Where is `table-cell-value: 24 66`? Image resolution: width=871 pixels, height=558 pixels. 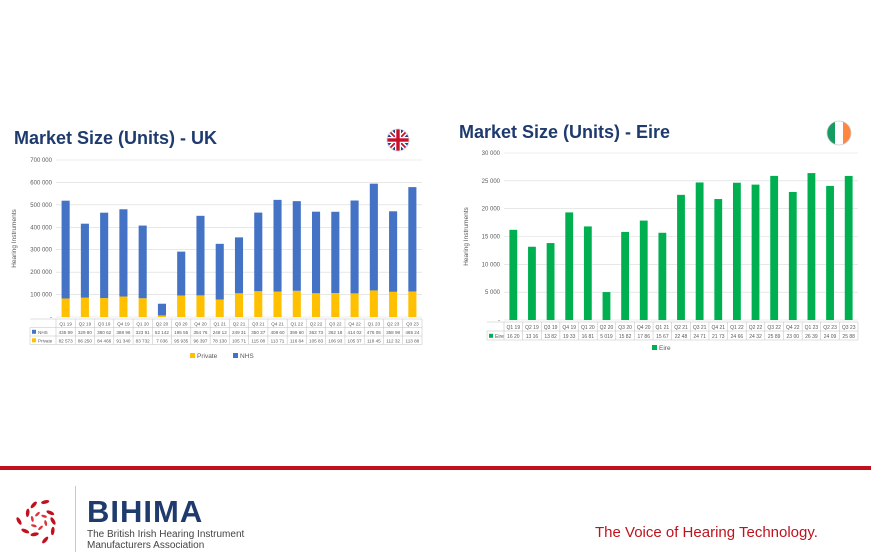 table-cell-value: 24 66 is located at coordinates (737, 337).